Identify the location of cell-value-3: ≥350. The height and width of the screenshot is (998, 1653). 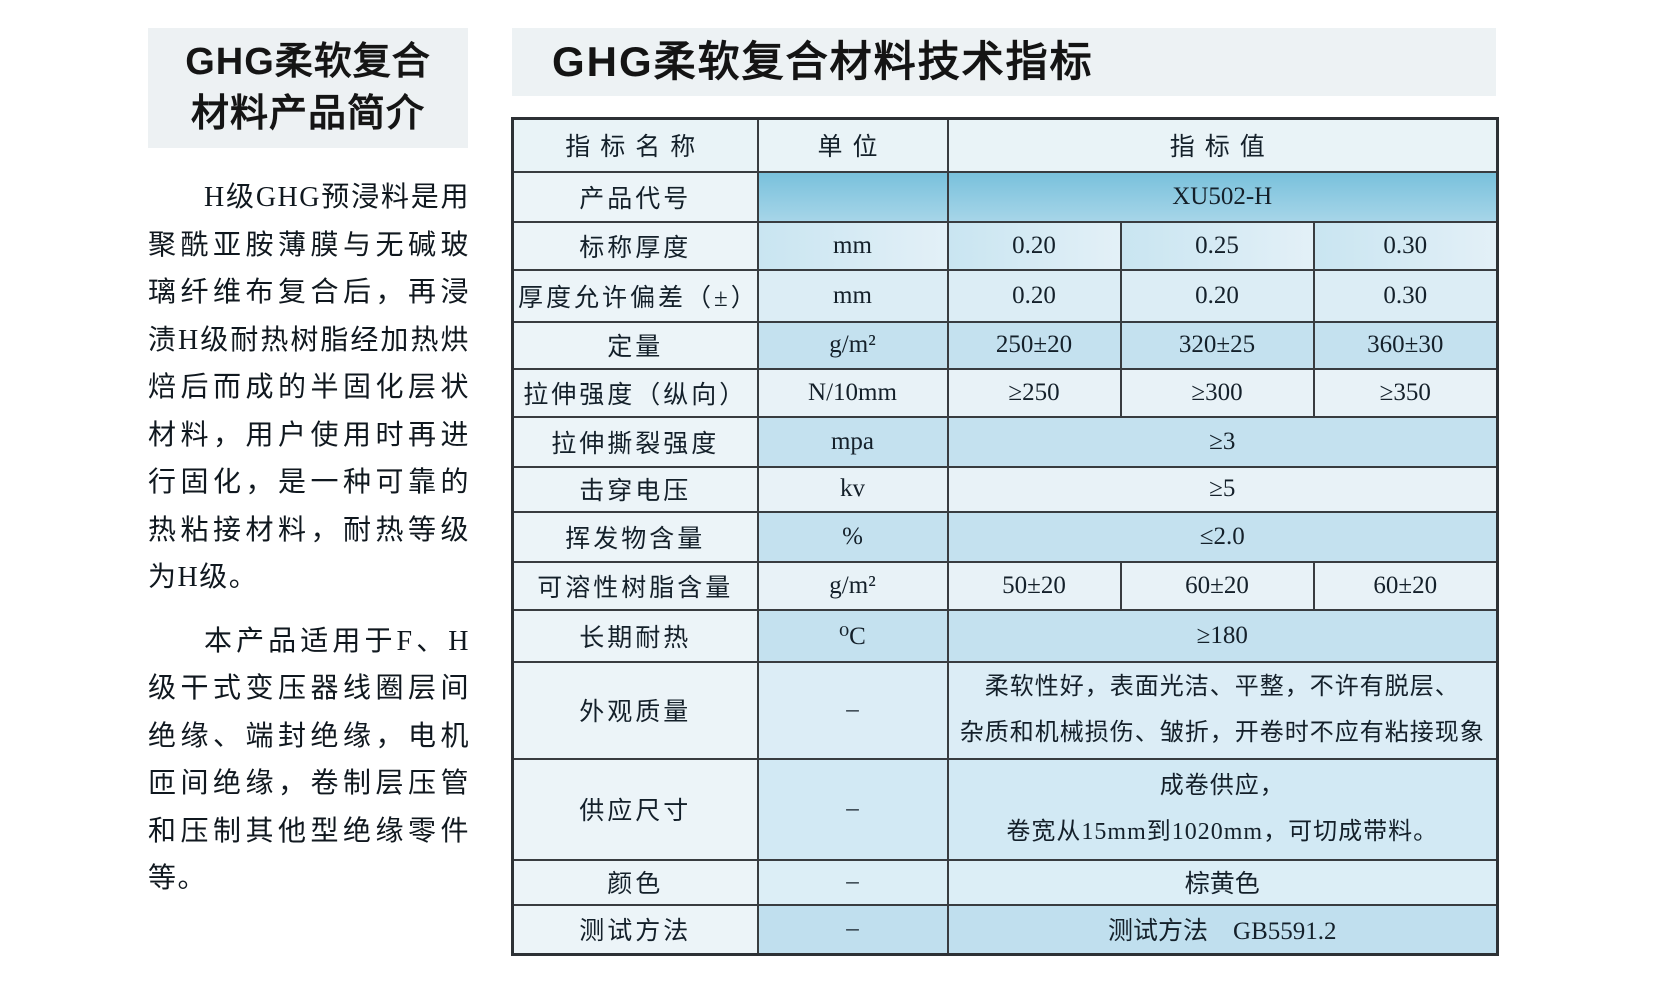
(1405, 392).